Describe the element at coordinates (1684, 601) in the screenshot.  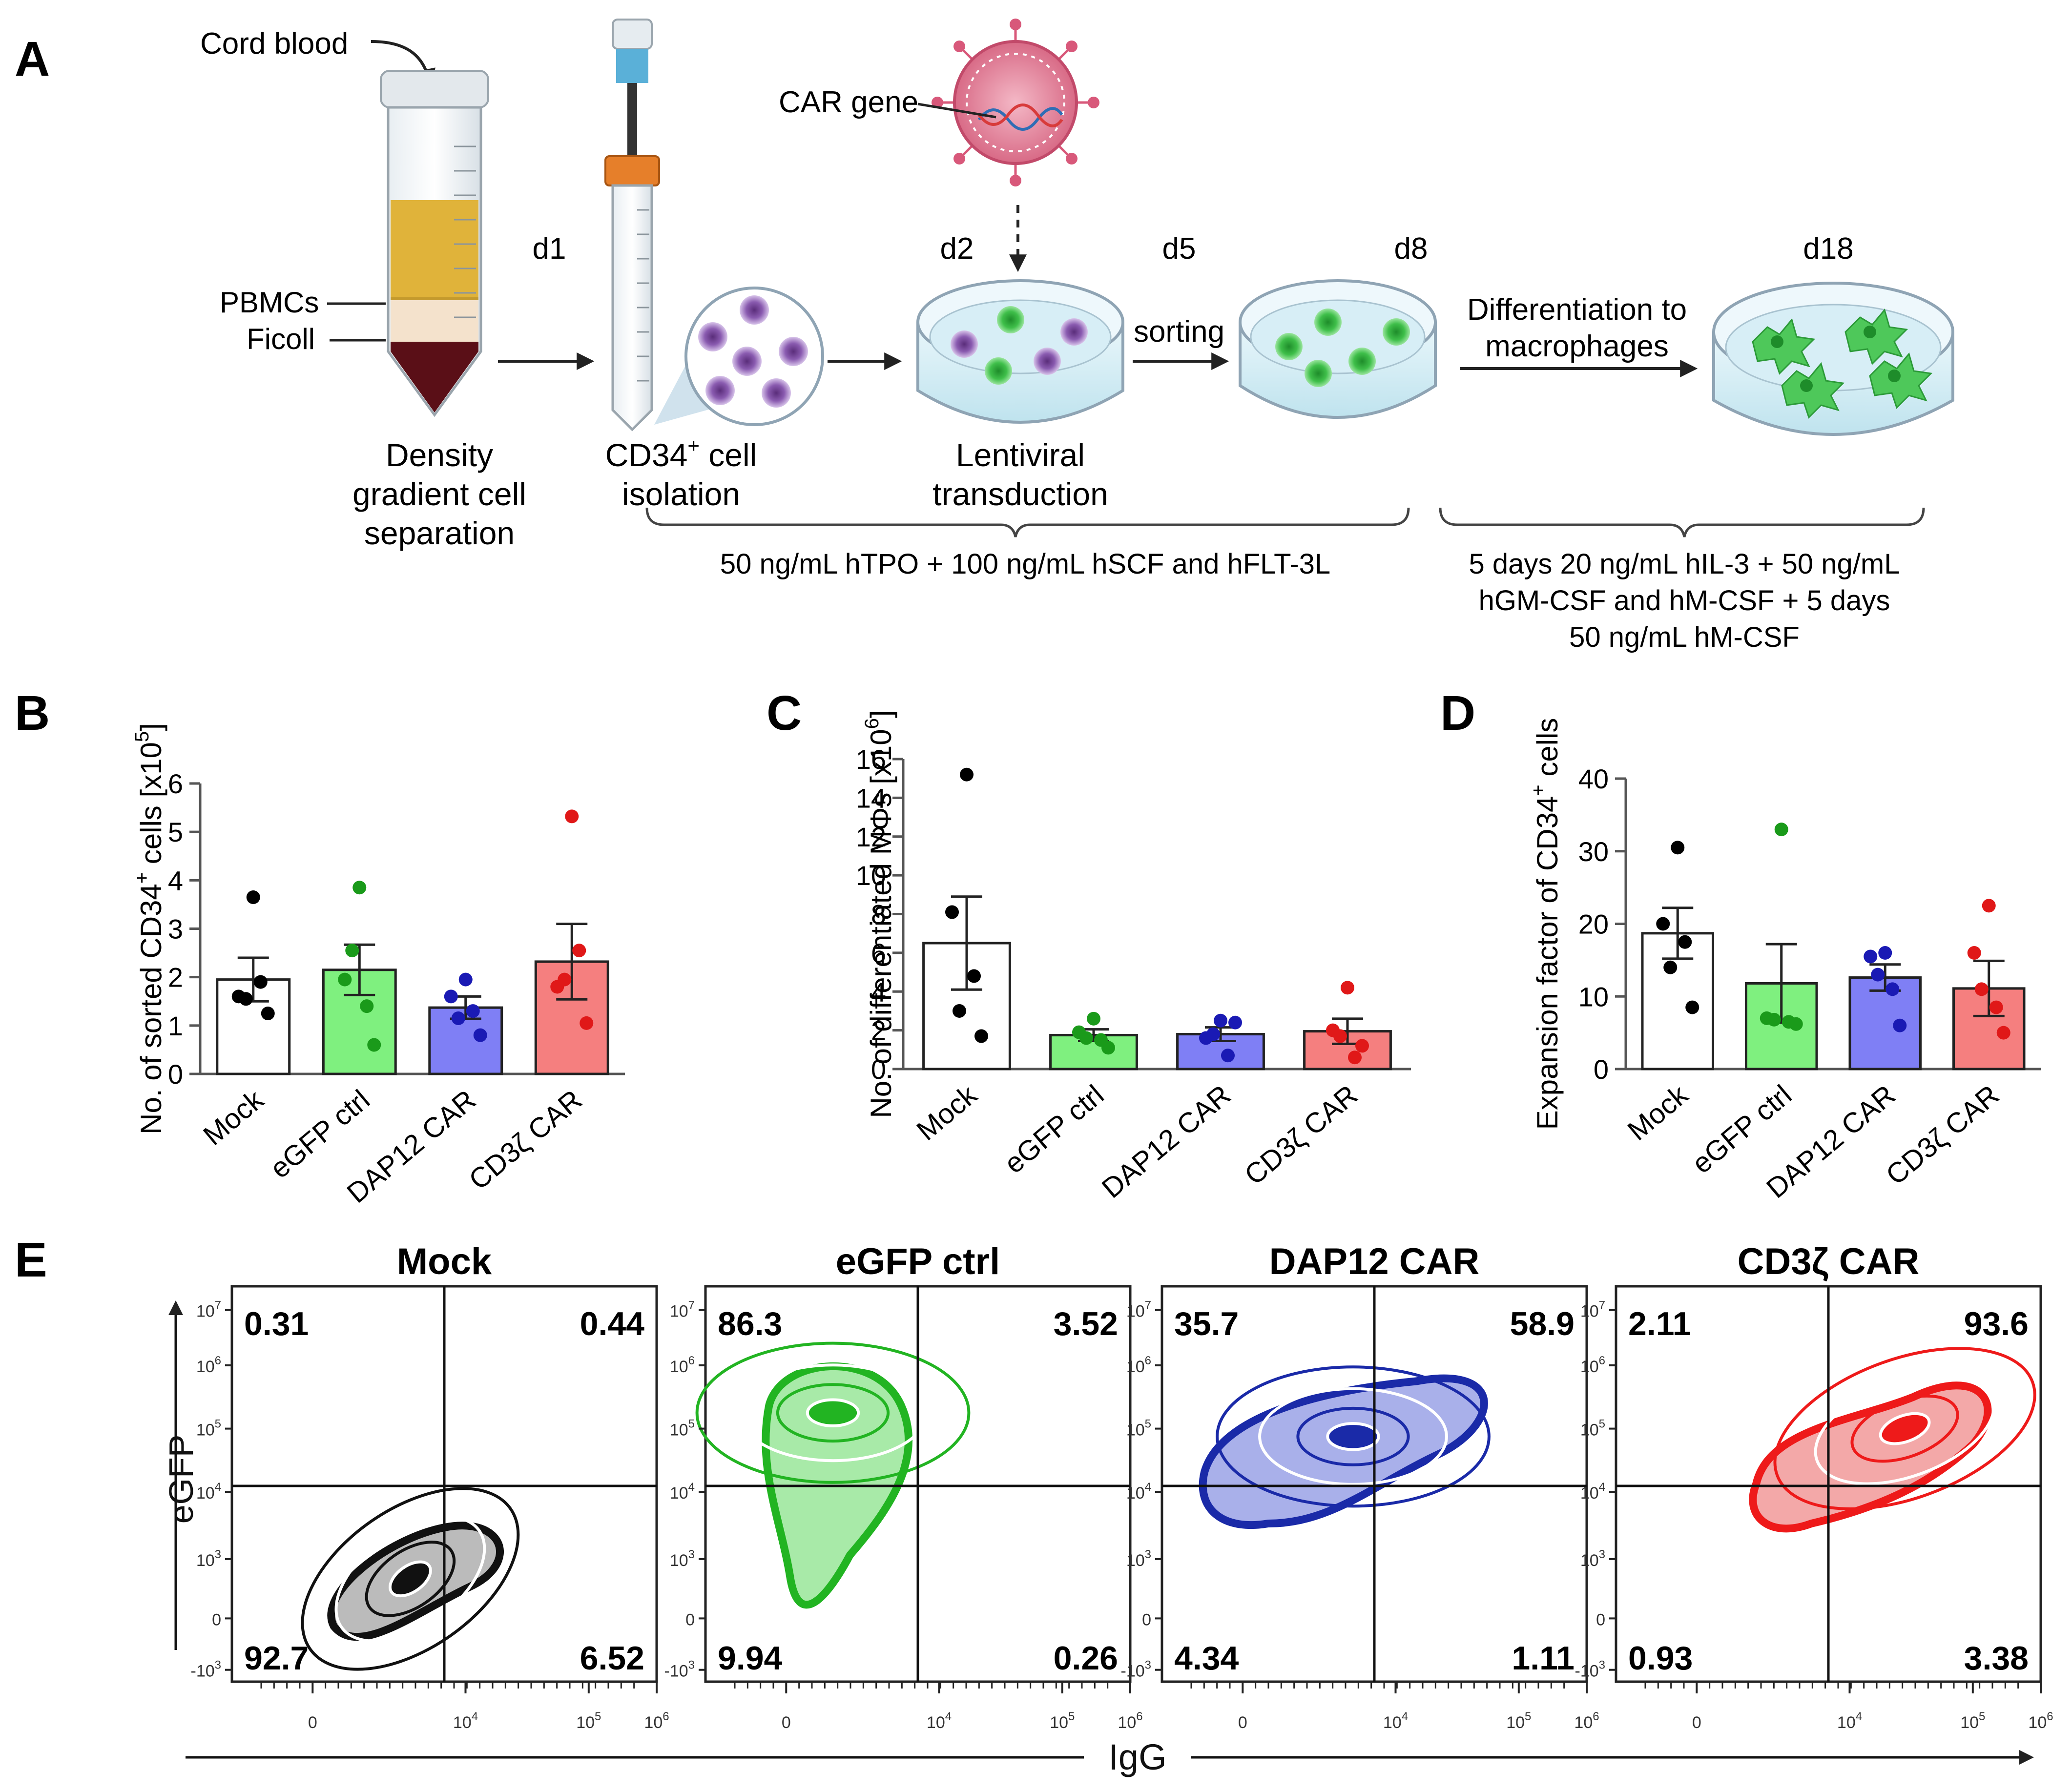
I see `culture-condition-2-line2: hGM-CSF and hM-CSF + 5 days` at that location.